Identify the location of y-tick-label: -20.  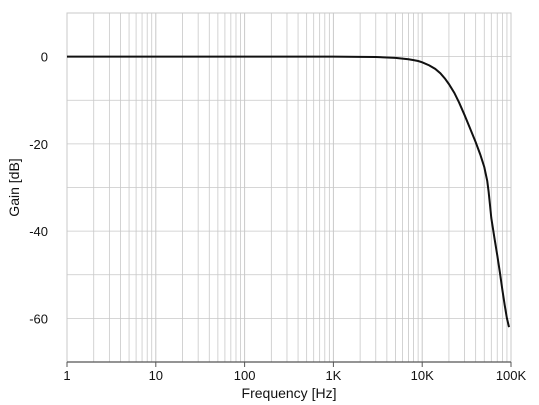
(38, 144).